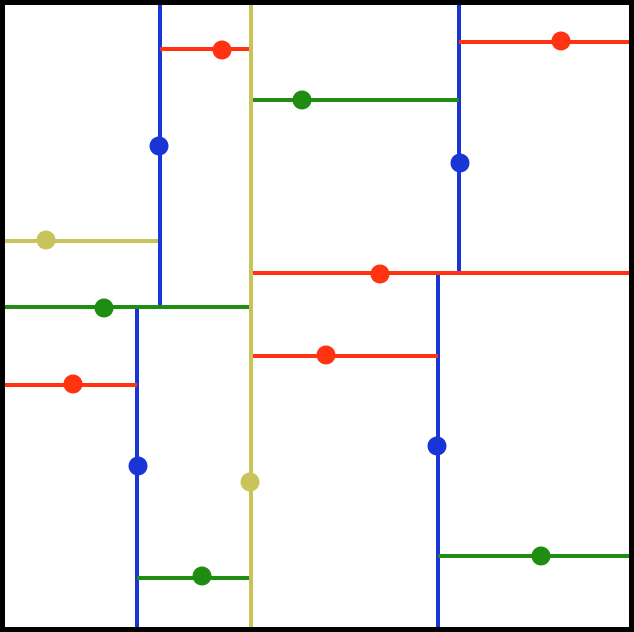 The width and height of the screenshot is (634, 632). Describe the element at coordinates (159, 146) in the screenshot. I see `blue-vertical-upper-left-point` at that location.